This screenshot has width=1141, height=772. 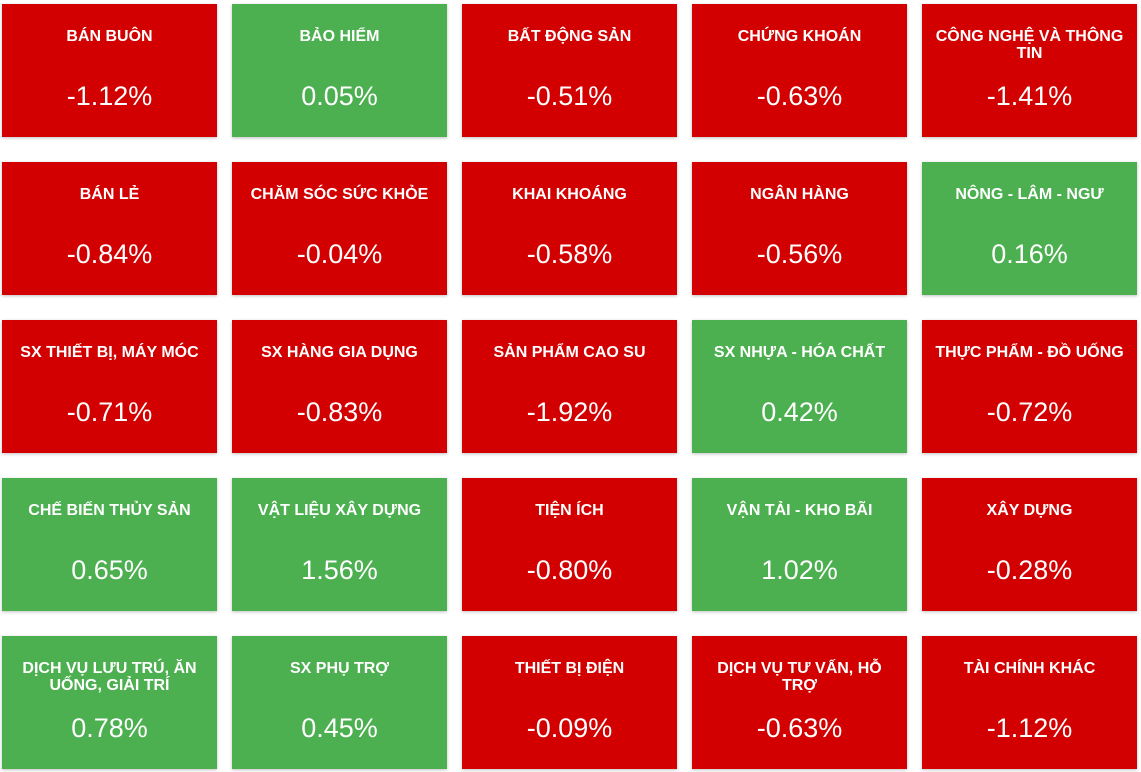 I want to click on sector-tile: BẤT ĐỘNG SẢN -0.51%, so click(x=569, y=70).